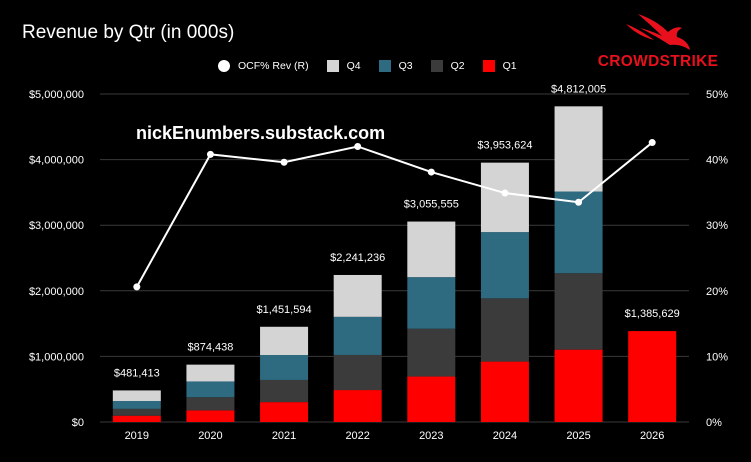 This screenshot has width=751, height=462. What do you see at coordinates (431, 436) in the screenshot?
I see `x-tick-label: 2023` at bounding box center [431, 436].